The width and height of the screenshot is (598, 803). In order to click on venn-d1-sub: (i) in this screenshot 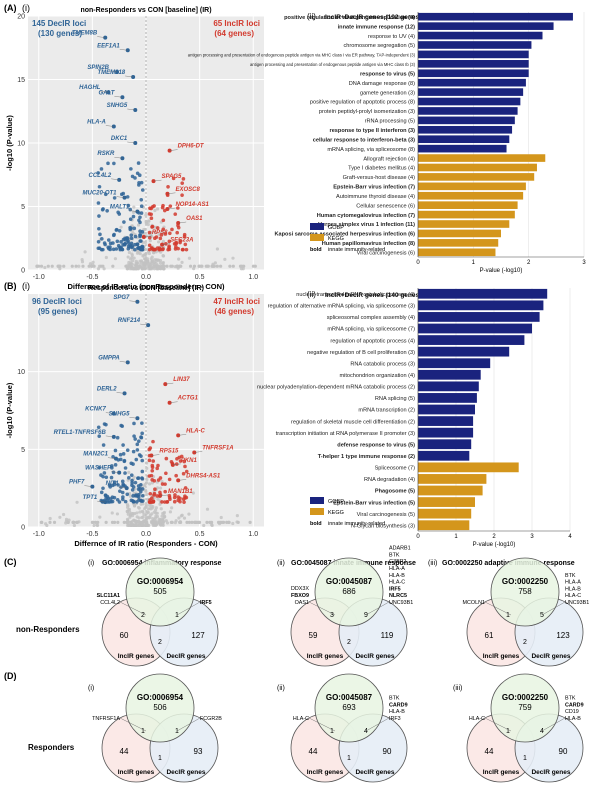, I will do `click(91, 688)`.